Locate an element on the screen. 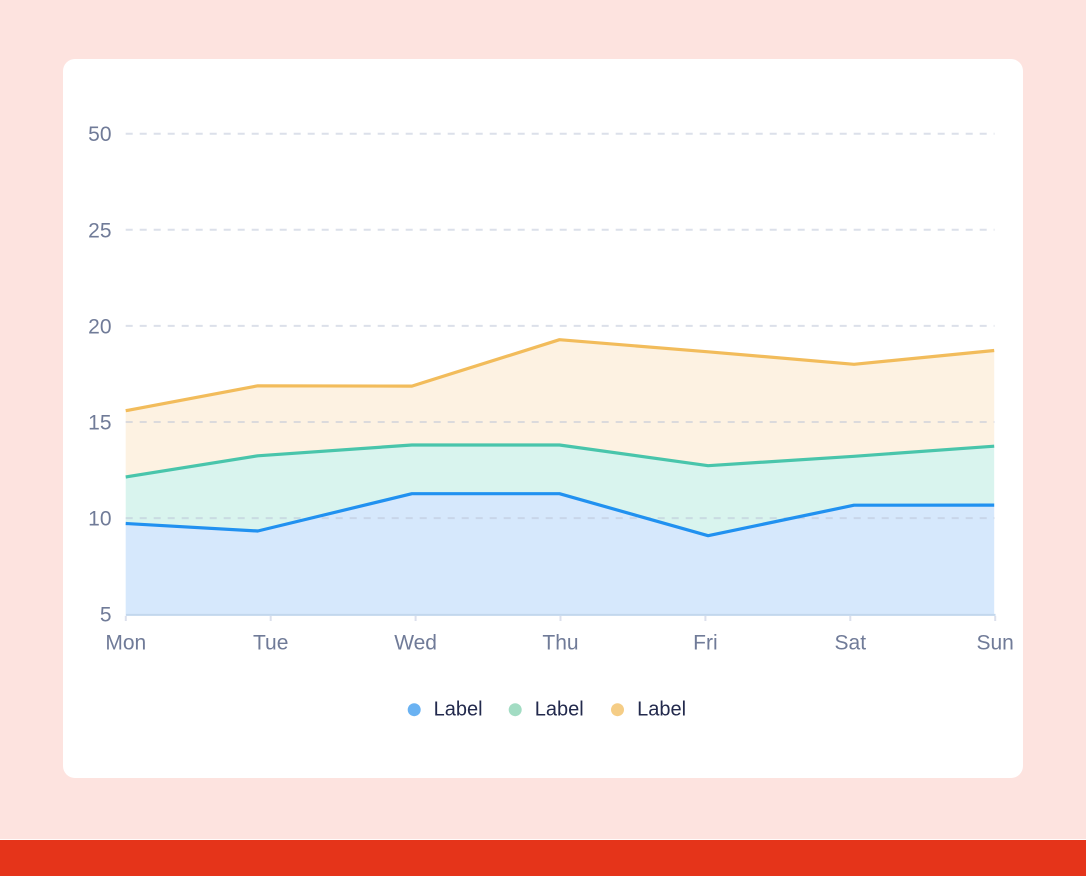 The height and width of the screenshot is (876, 1086). svg-text: Sat is located at coordinates (851, 642).